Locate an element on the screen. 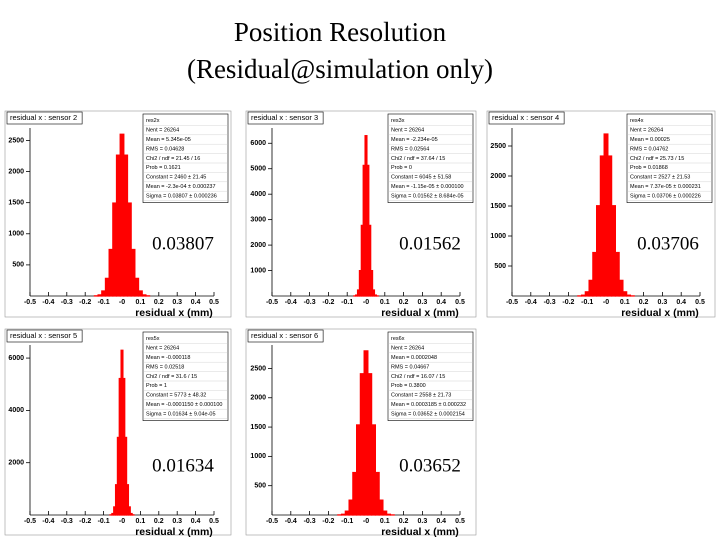  panel-title: residual x : sensor 5 is located at coordinates (43, 335).